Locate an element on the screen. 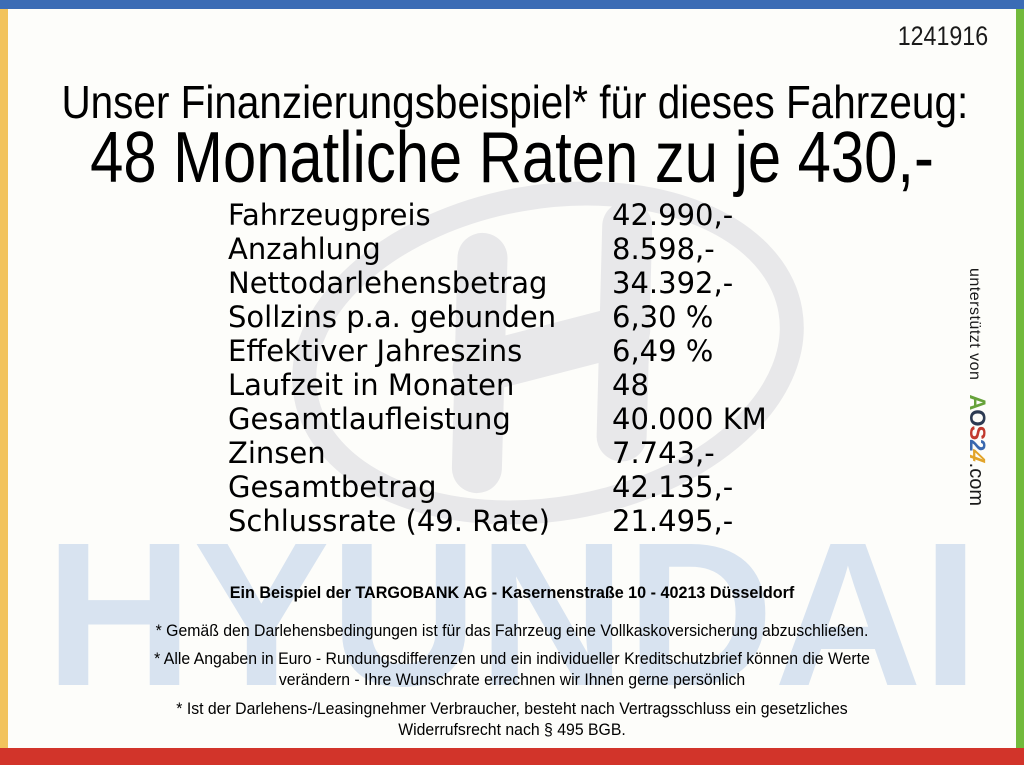 The width and height of the screenshot is (1024, 765). row-value: 40.000 KM is located at coordinates (689, 419).